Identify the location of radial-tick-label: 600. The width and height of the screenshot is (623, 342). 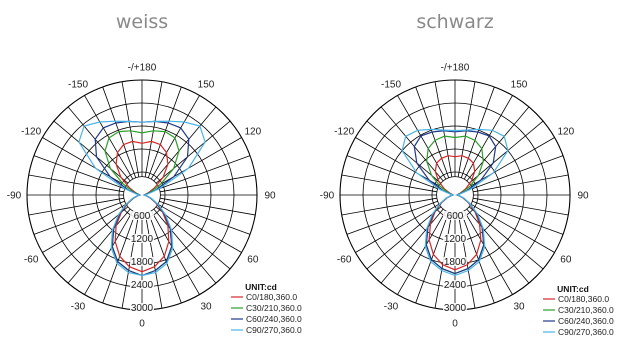
(142, 216).